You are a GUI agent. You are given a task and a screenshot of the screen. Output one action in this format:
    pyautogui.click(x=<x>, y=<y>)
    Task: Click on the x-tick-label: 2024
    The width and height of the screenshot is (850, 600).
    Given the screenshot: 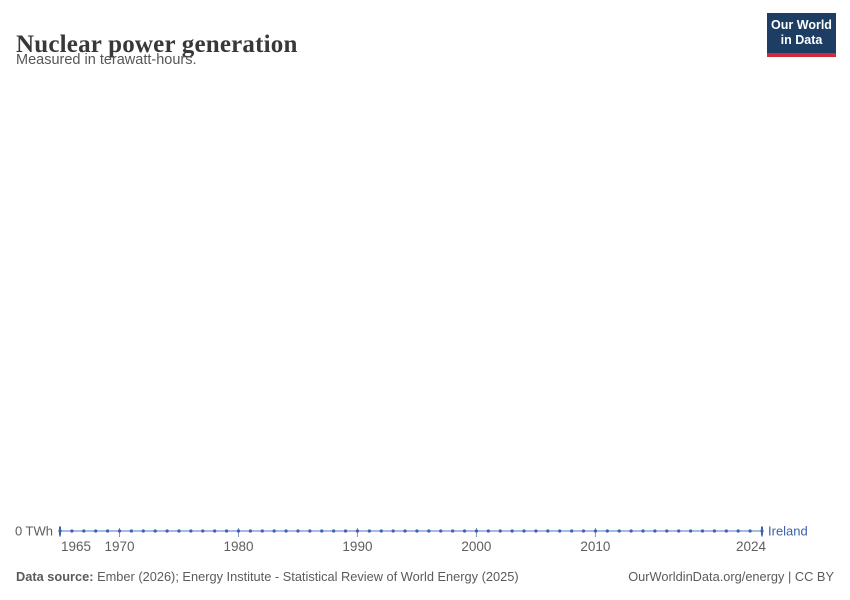 What is the action you would take?
    pyautogui.click(x=751, y=546)
    